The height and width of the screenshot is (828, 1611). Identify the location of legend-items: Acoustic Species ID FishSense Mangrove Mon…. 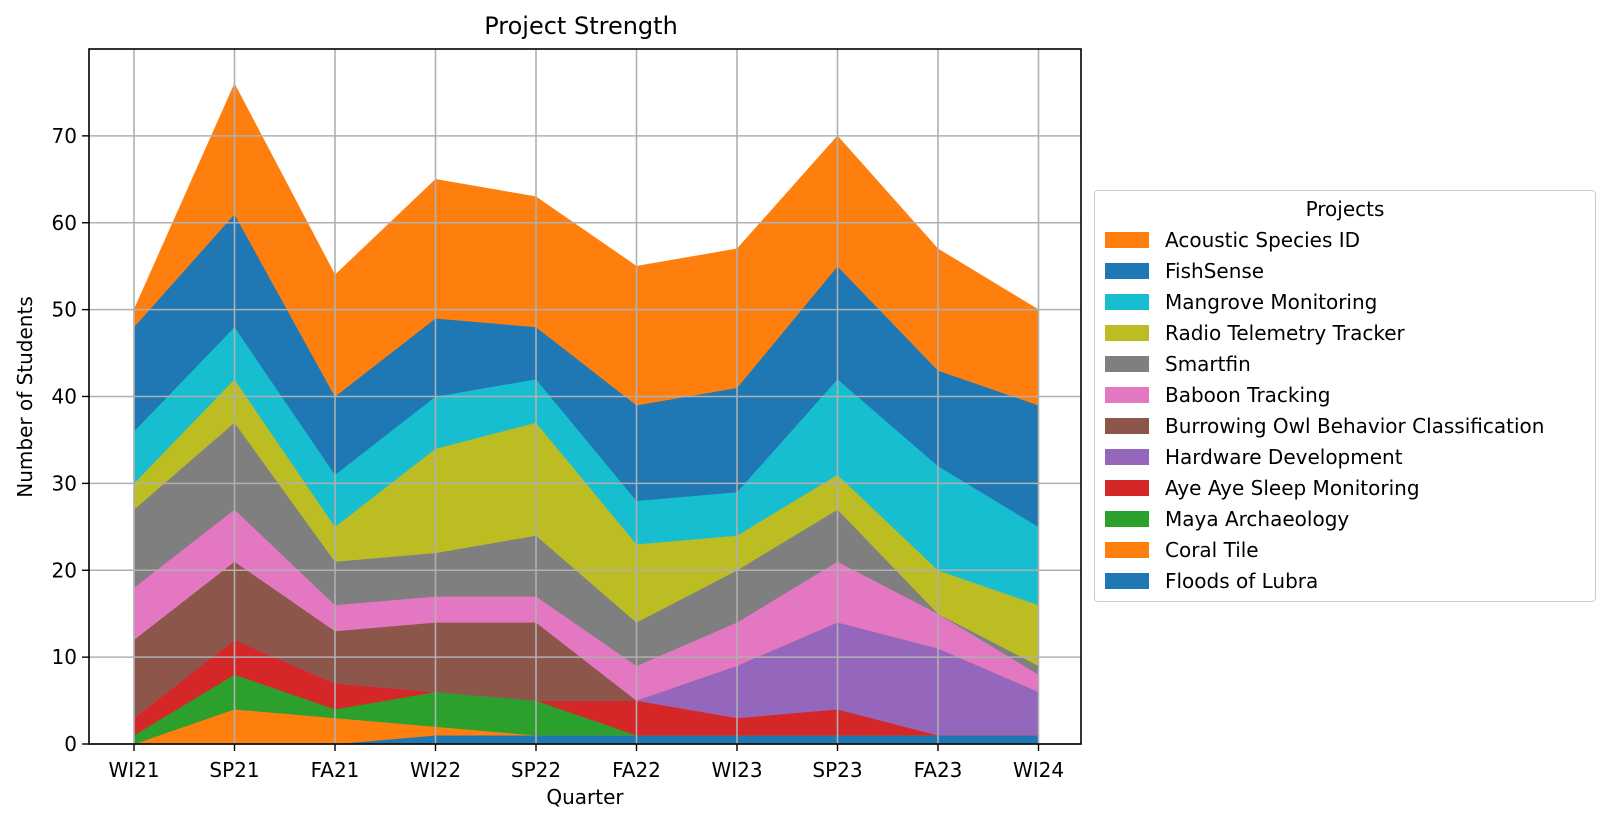
(1345, 411).